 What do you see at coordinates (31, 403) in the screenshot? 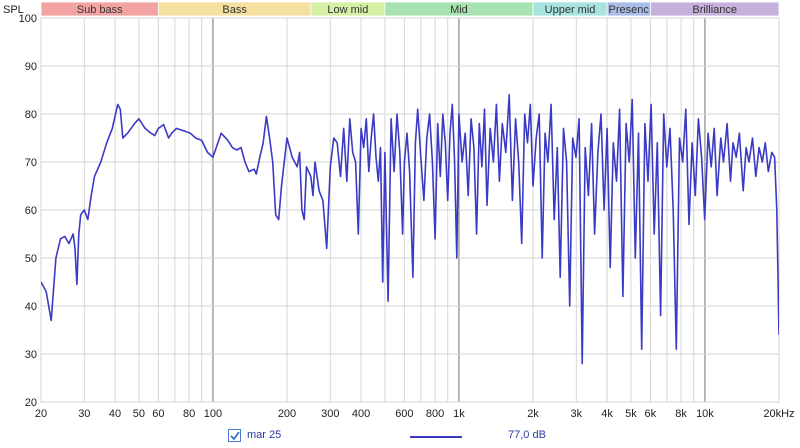
I see `y-tick-label: 20` at bounding box center [31, 403].